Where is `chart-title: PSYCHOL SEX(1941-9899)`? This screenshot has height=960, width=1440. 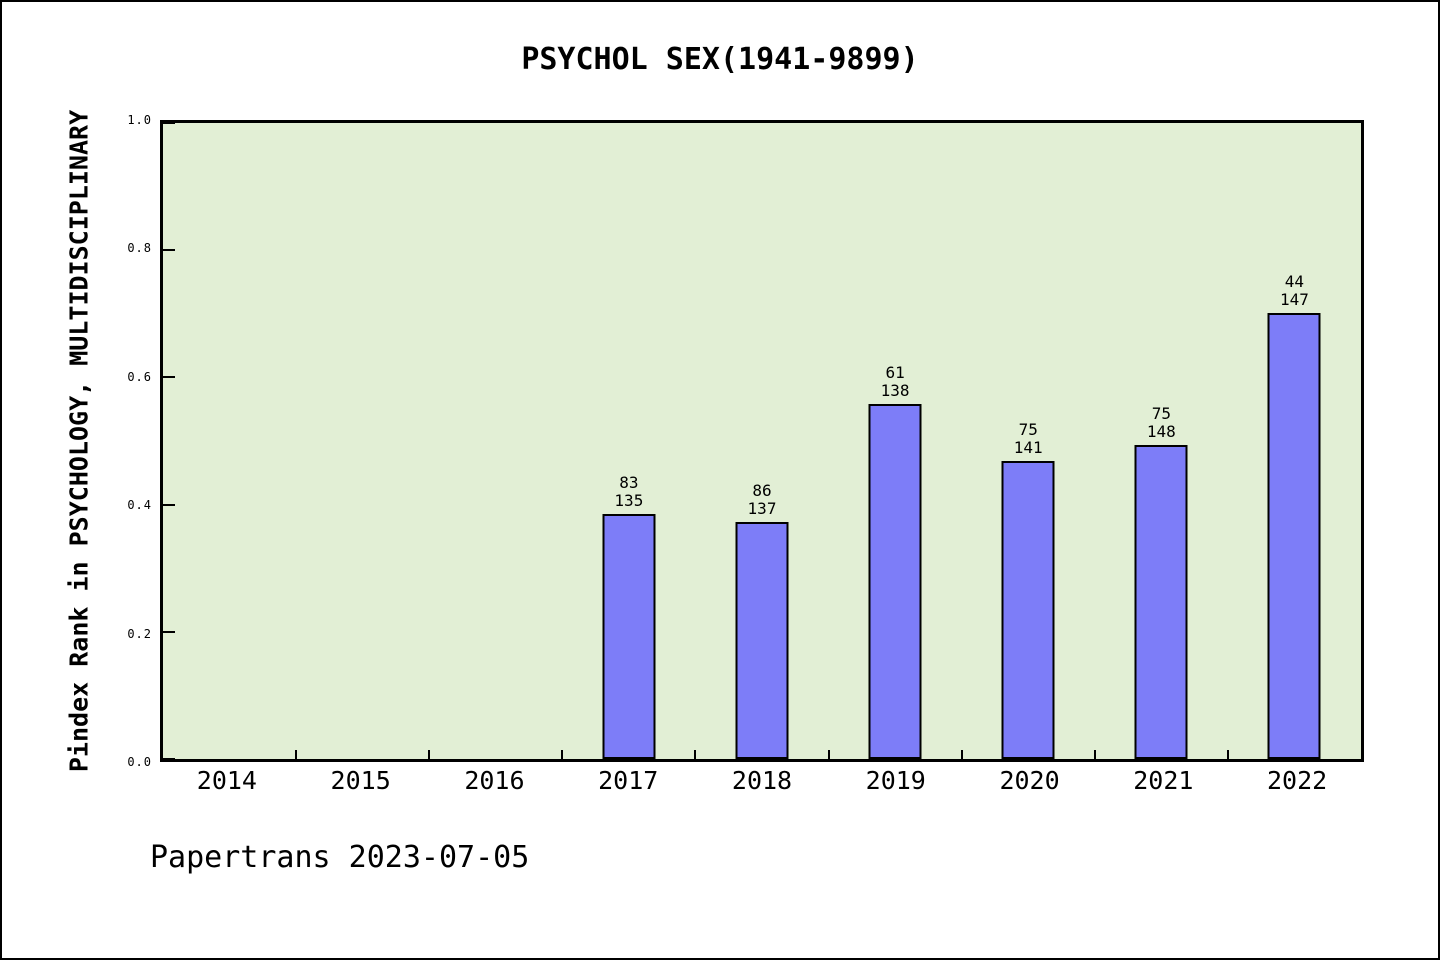 chart-title: PSYCHOL SEX(1941-9899) is located at coordinates (720, 59).